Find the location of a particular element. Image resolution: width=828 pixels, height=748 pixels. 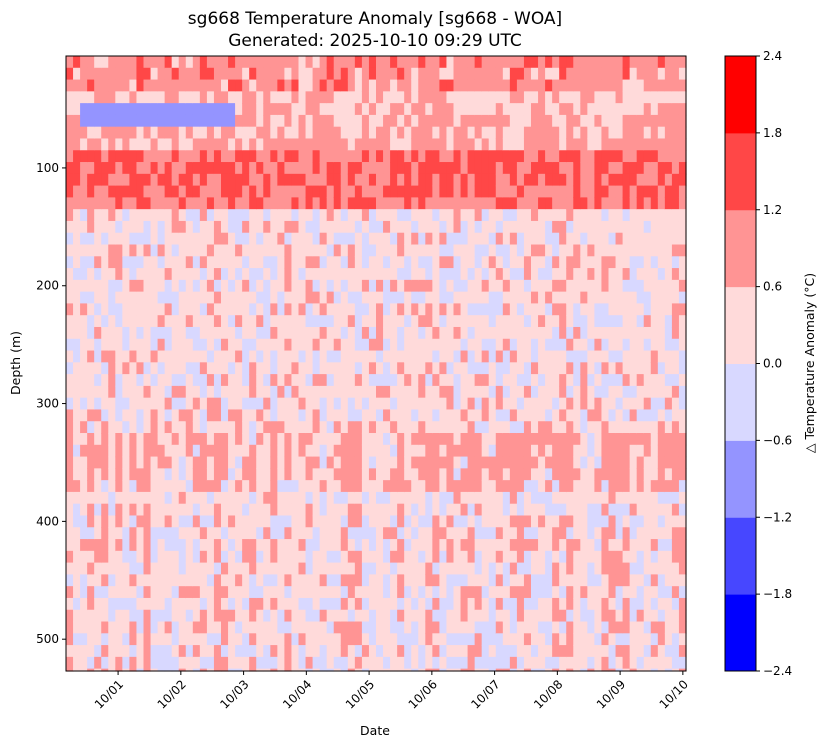

y-tick-label: 500 is located at coordinates (47, 639).